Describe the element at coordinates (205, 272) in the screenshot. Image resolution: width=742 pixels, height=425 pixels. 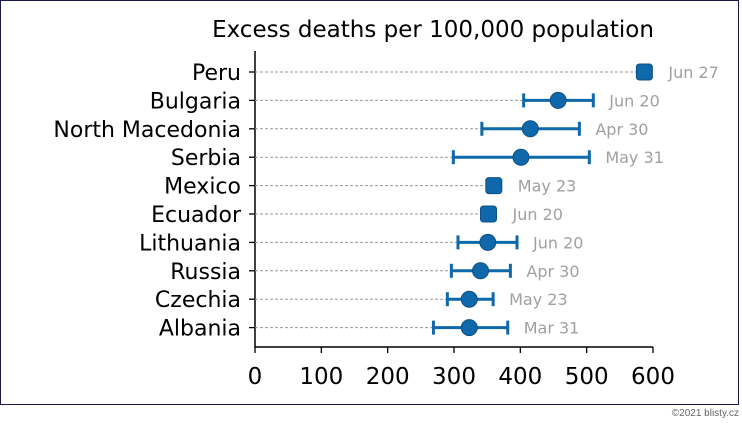
I see `y-tick-label: Russia` at that location.